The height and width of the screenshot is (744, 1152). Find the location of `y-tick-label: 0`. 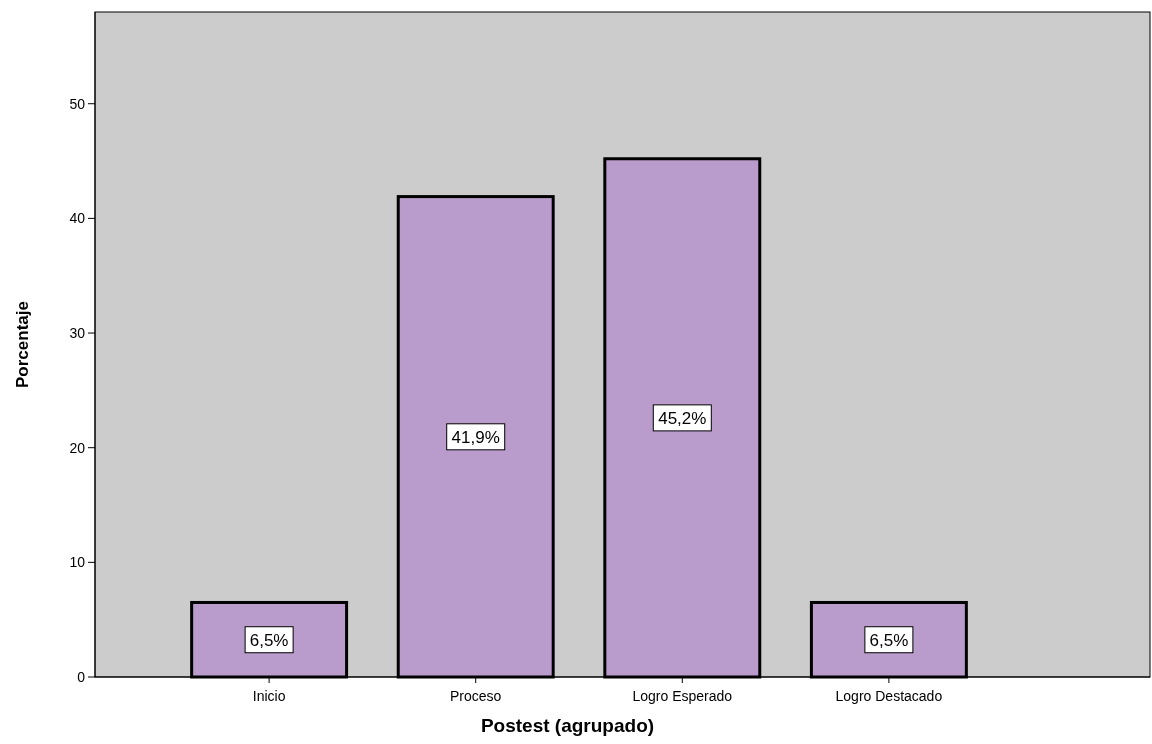

y-tick-label: 0 is located at coordinates (81, 677).